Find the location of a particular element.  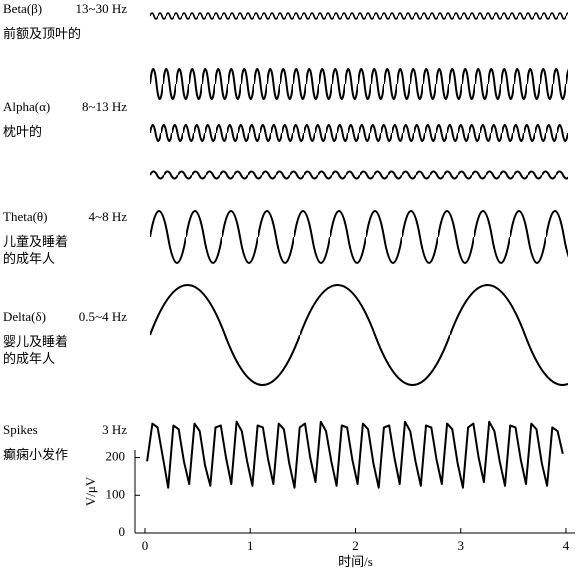

band-name: Delta(δ) is located at coordinates (24, 316).